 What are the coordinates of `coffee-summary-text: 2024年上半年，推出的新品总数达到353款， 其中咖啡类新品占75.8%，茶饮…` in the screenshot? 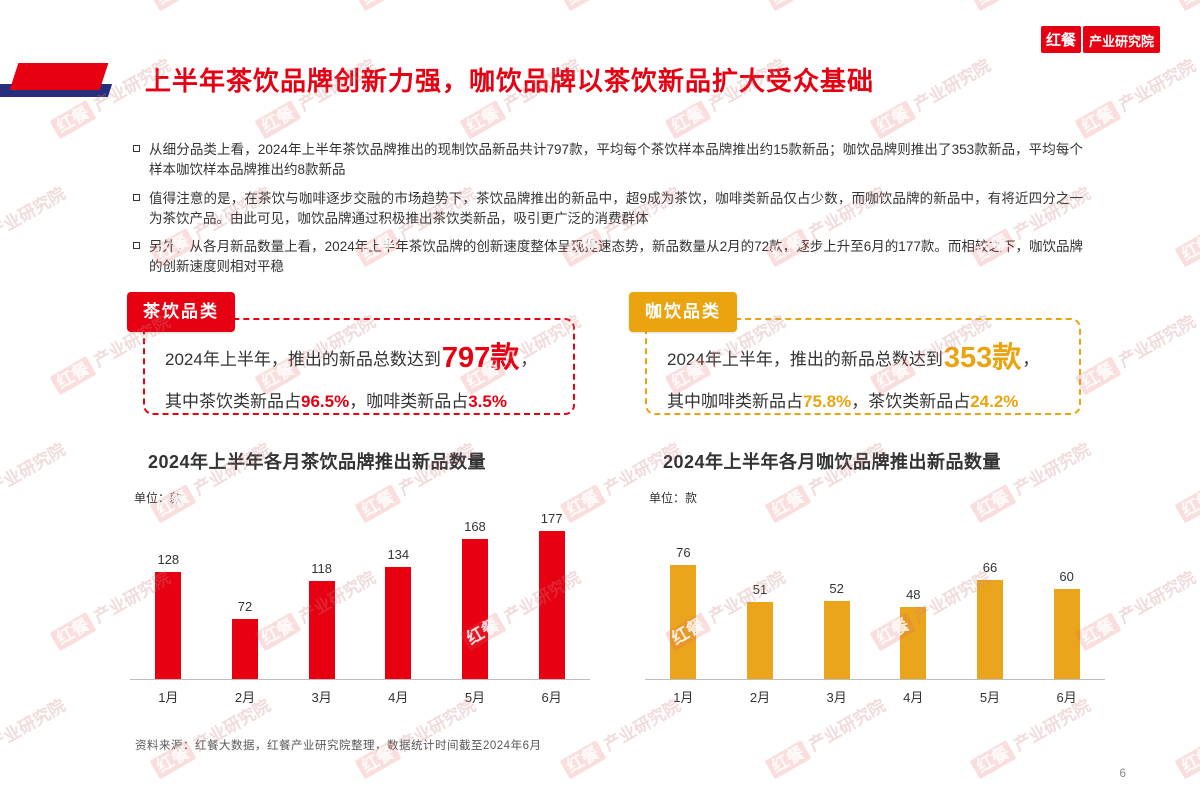 It's located at (864, 374).